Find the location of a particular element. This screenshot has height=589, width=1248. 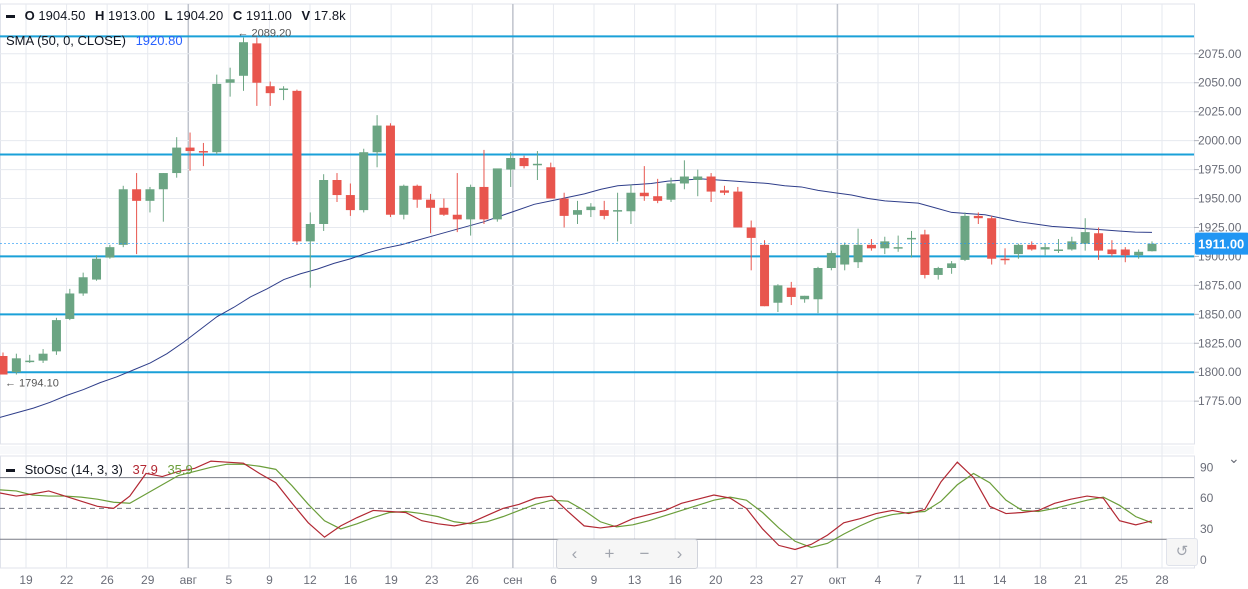

chevron-down-icon: ⌄ is located at coordinates (1234, 458).